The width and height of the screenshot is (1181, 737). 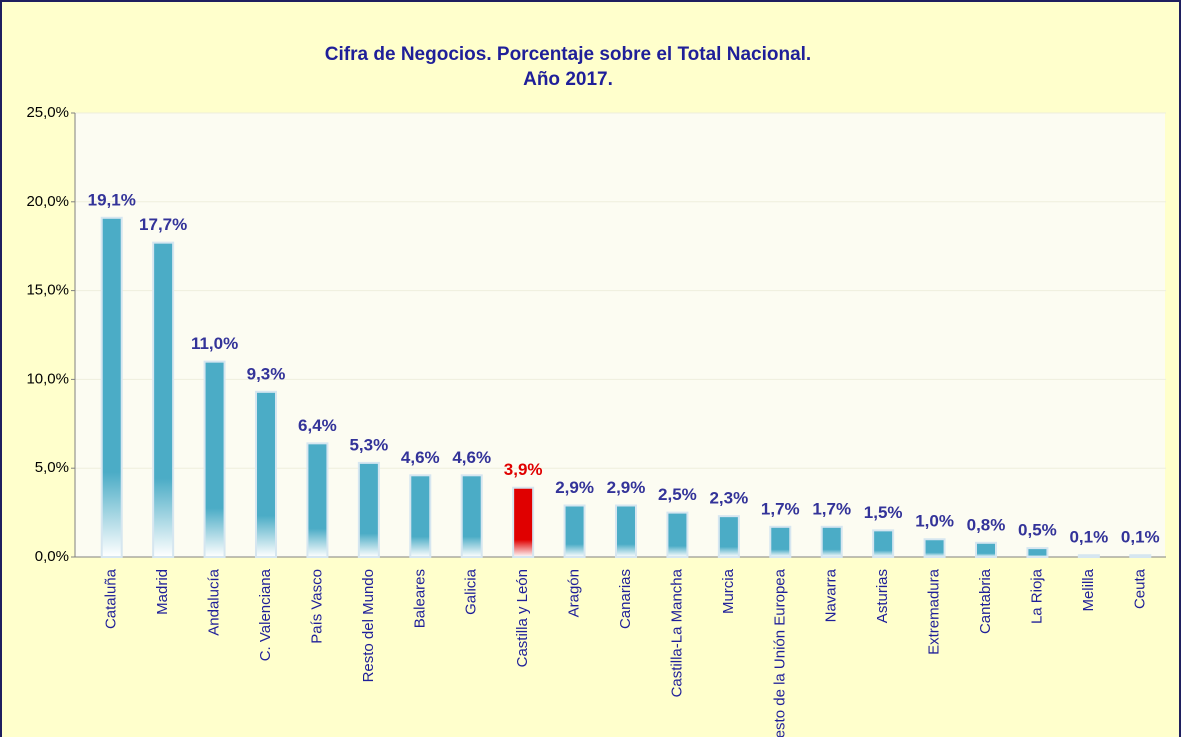 I want to click on x-tick-label: C. Valenciana, so click(x=265, y=614).